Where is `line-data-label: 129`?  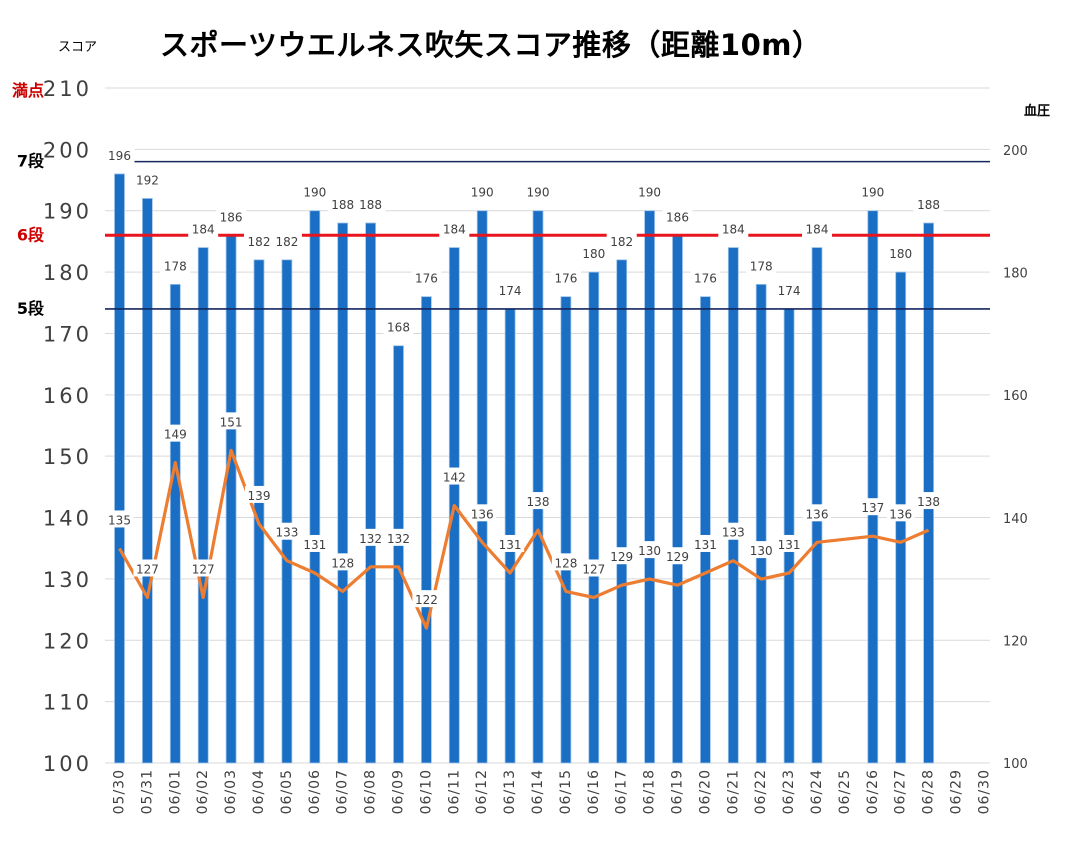
line-data-label: 129 is located at coordinates (621, 557).